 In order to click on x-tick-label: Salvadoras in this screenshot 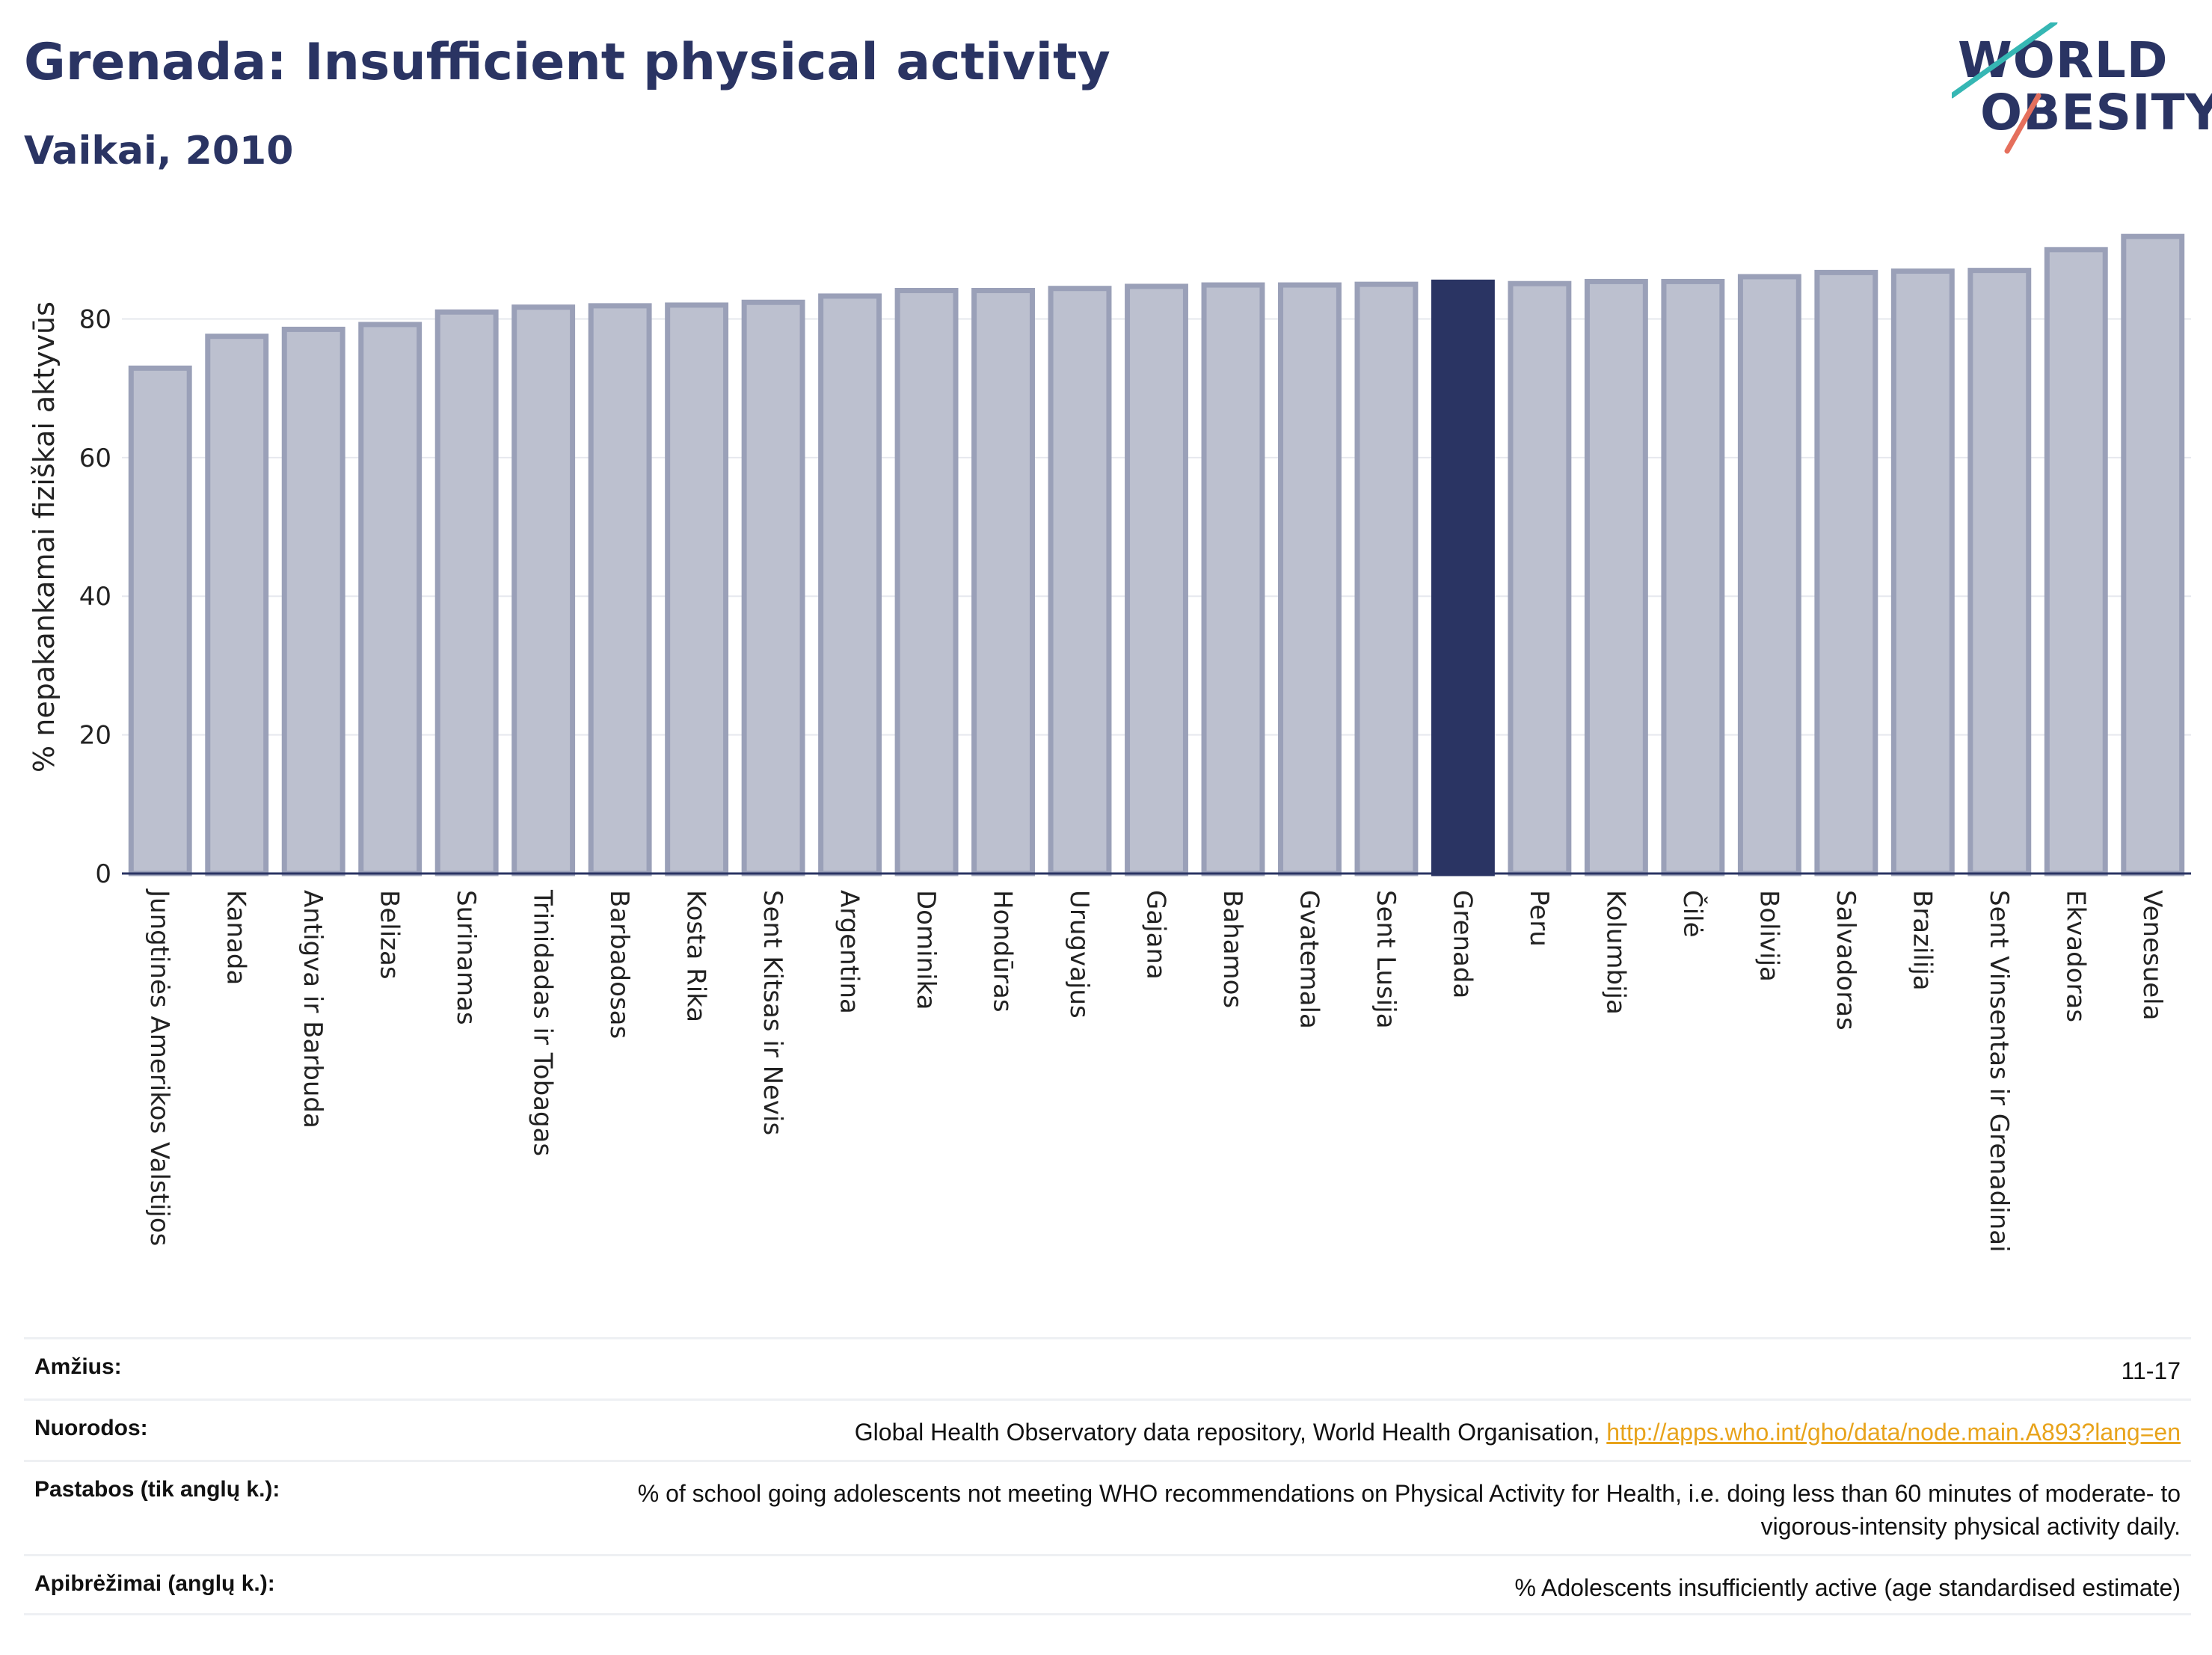, I will do `click(1846, 960)`.